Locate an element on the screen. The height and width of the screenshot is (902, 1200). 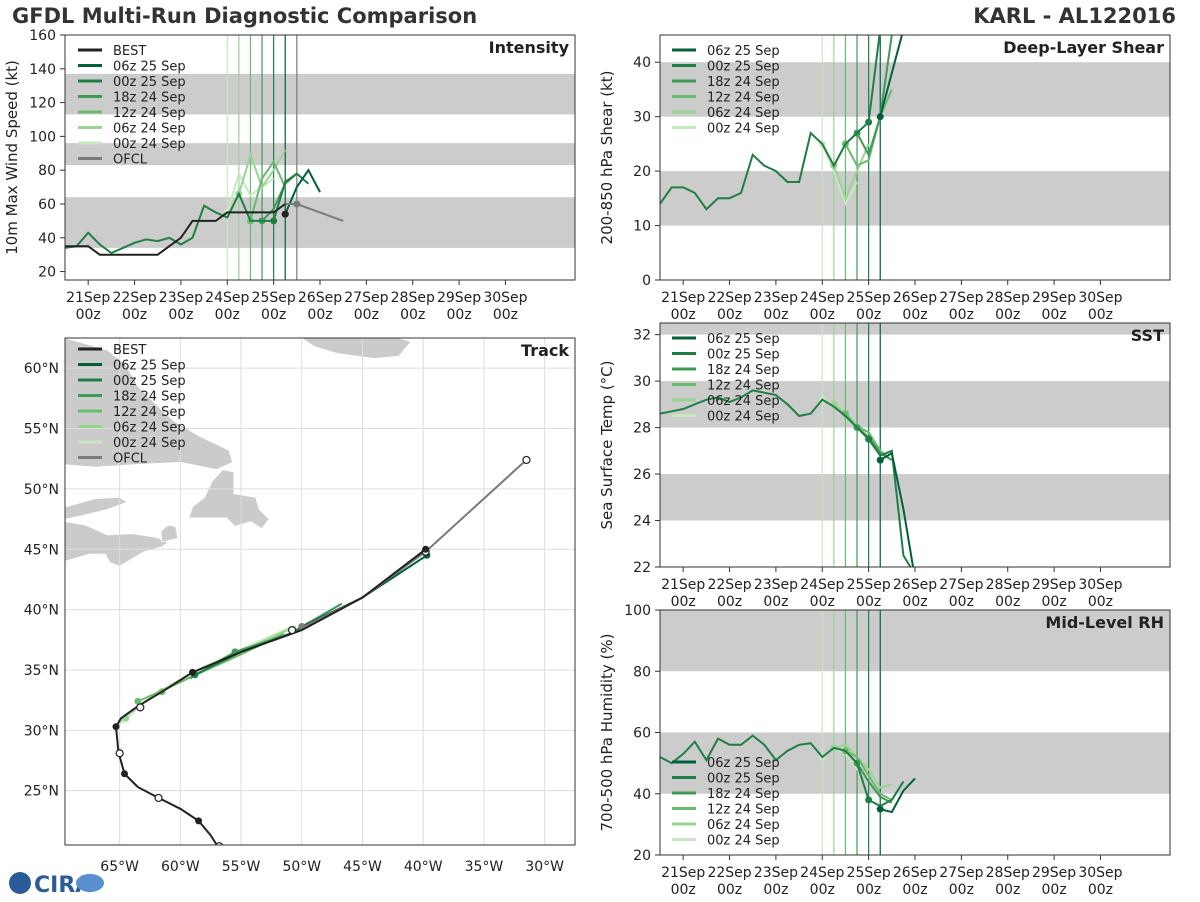
x-tick-label: 23Sep is located at coordinates (776, 585).